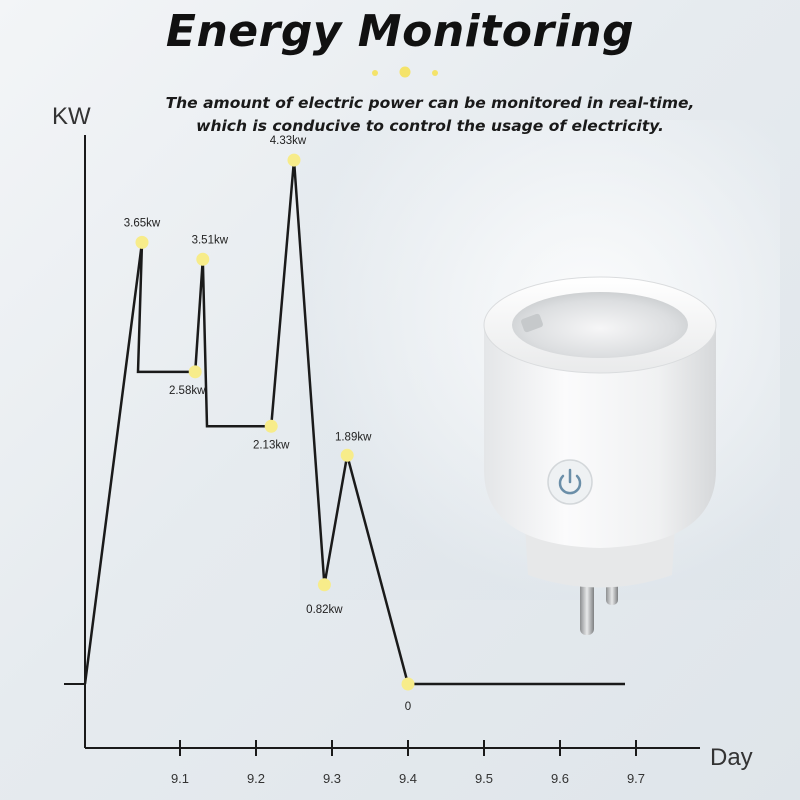 Image resolution: width=800 pixels, height=800 pixels. What do you see at coordinates (187, 391) in the screenshot?
I see `data-label: 2.58kw` at bounding box center [187, 391].